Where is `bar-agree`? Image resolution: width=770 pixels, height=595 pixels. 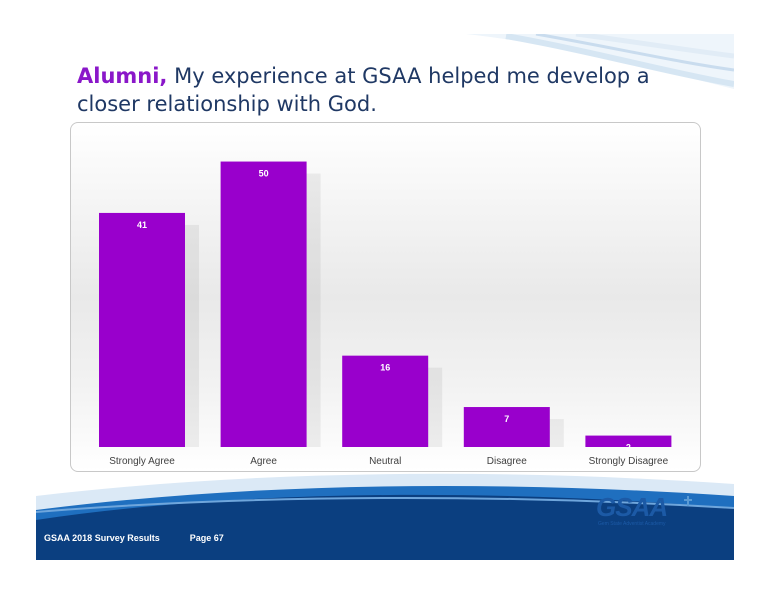
bar-agree is located at coordinates (263, 304).